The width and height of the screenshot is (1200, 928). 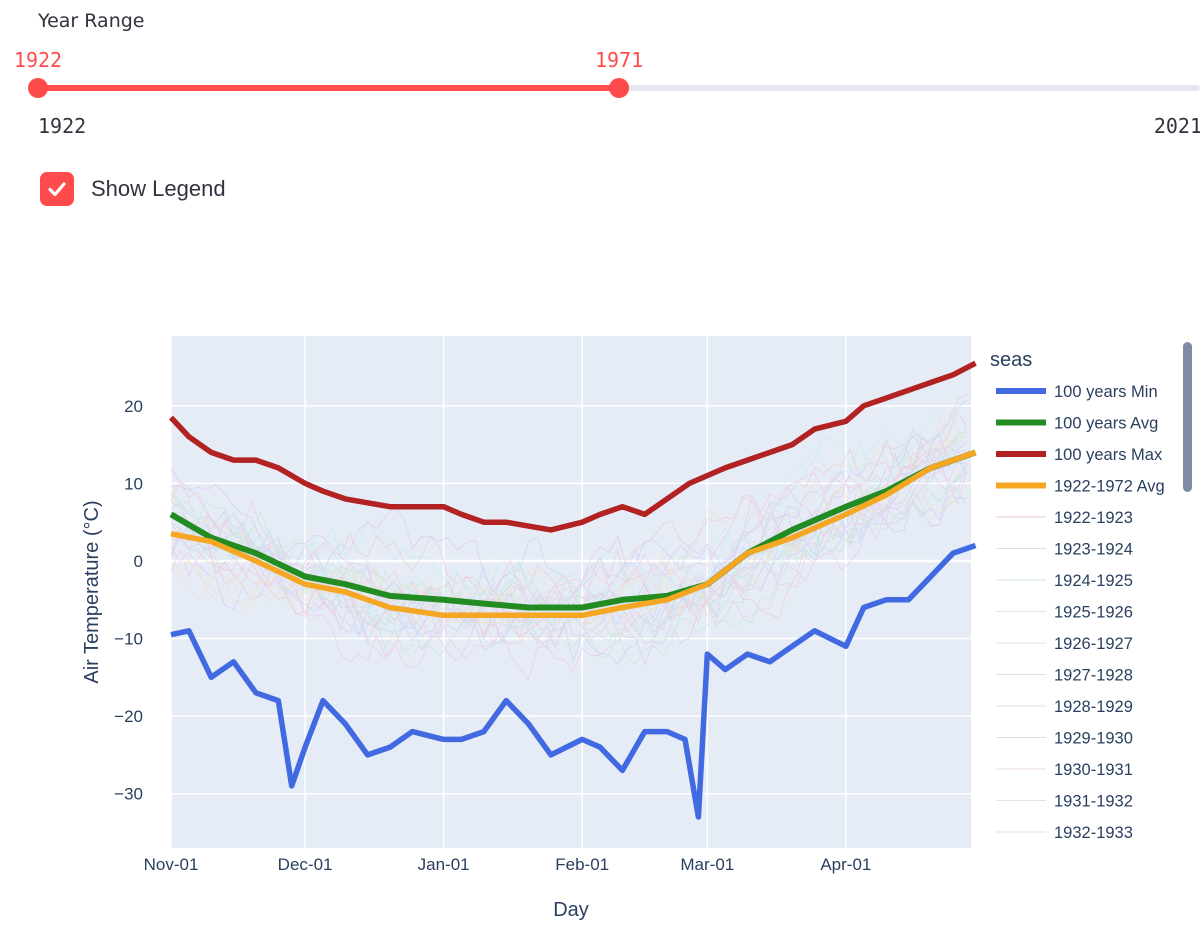 What do you see at coordinates (1093, 802) in the screenshot?
I see `legend-entry: 1931-1932` at bounding box center [1093, 802].